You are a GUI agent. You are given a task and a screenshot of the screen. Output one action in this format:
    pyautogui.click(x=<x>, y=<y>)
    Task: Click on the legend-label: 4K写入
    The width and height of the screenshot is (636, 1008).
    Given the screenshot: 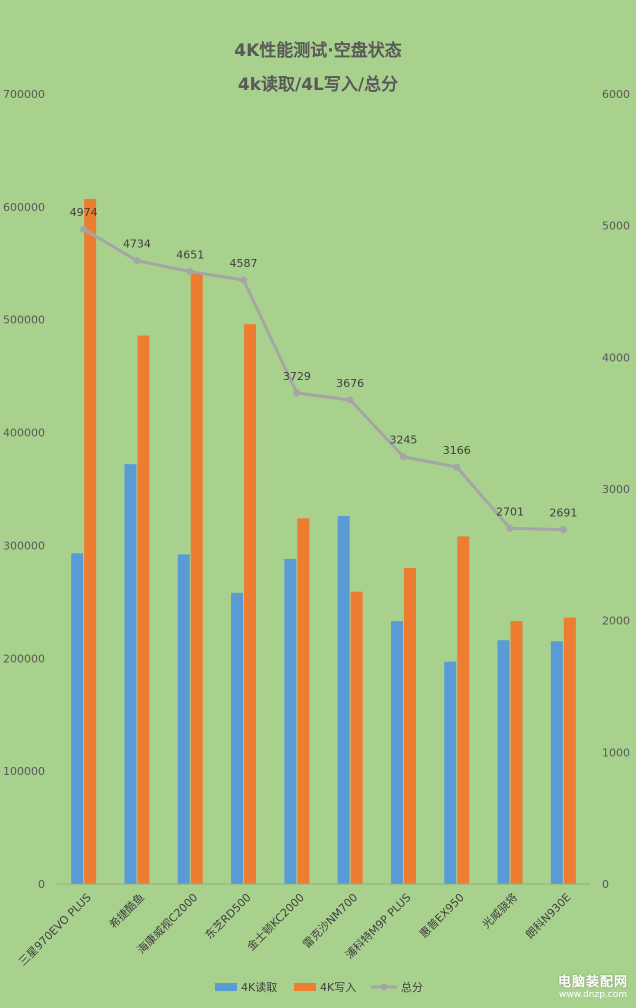 What is the action you would take?
    pyautogui.click(x=338, y=987)
    